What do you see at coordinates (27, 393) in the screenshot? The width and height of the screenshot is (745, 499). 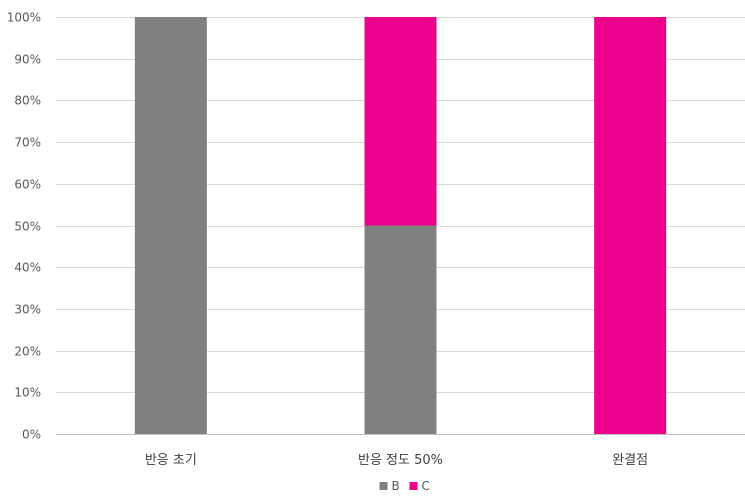 I see `y-tick-label: 10%` at bounding box center [27, 393].